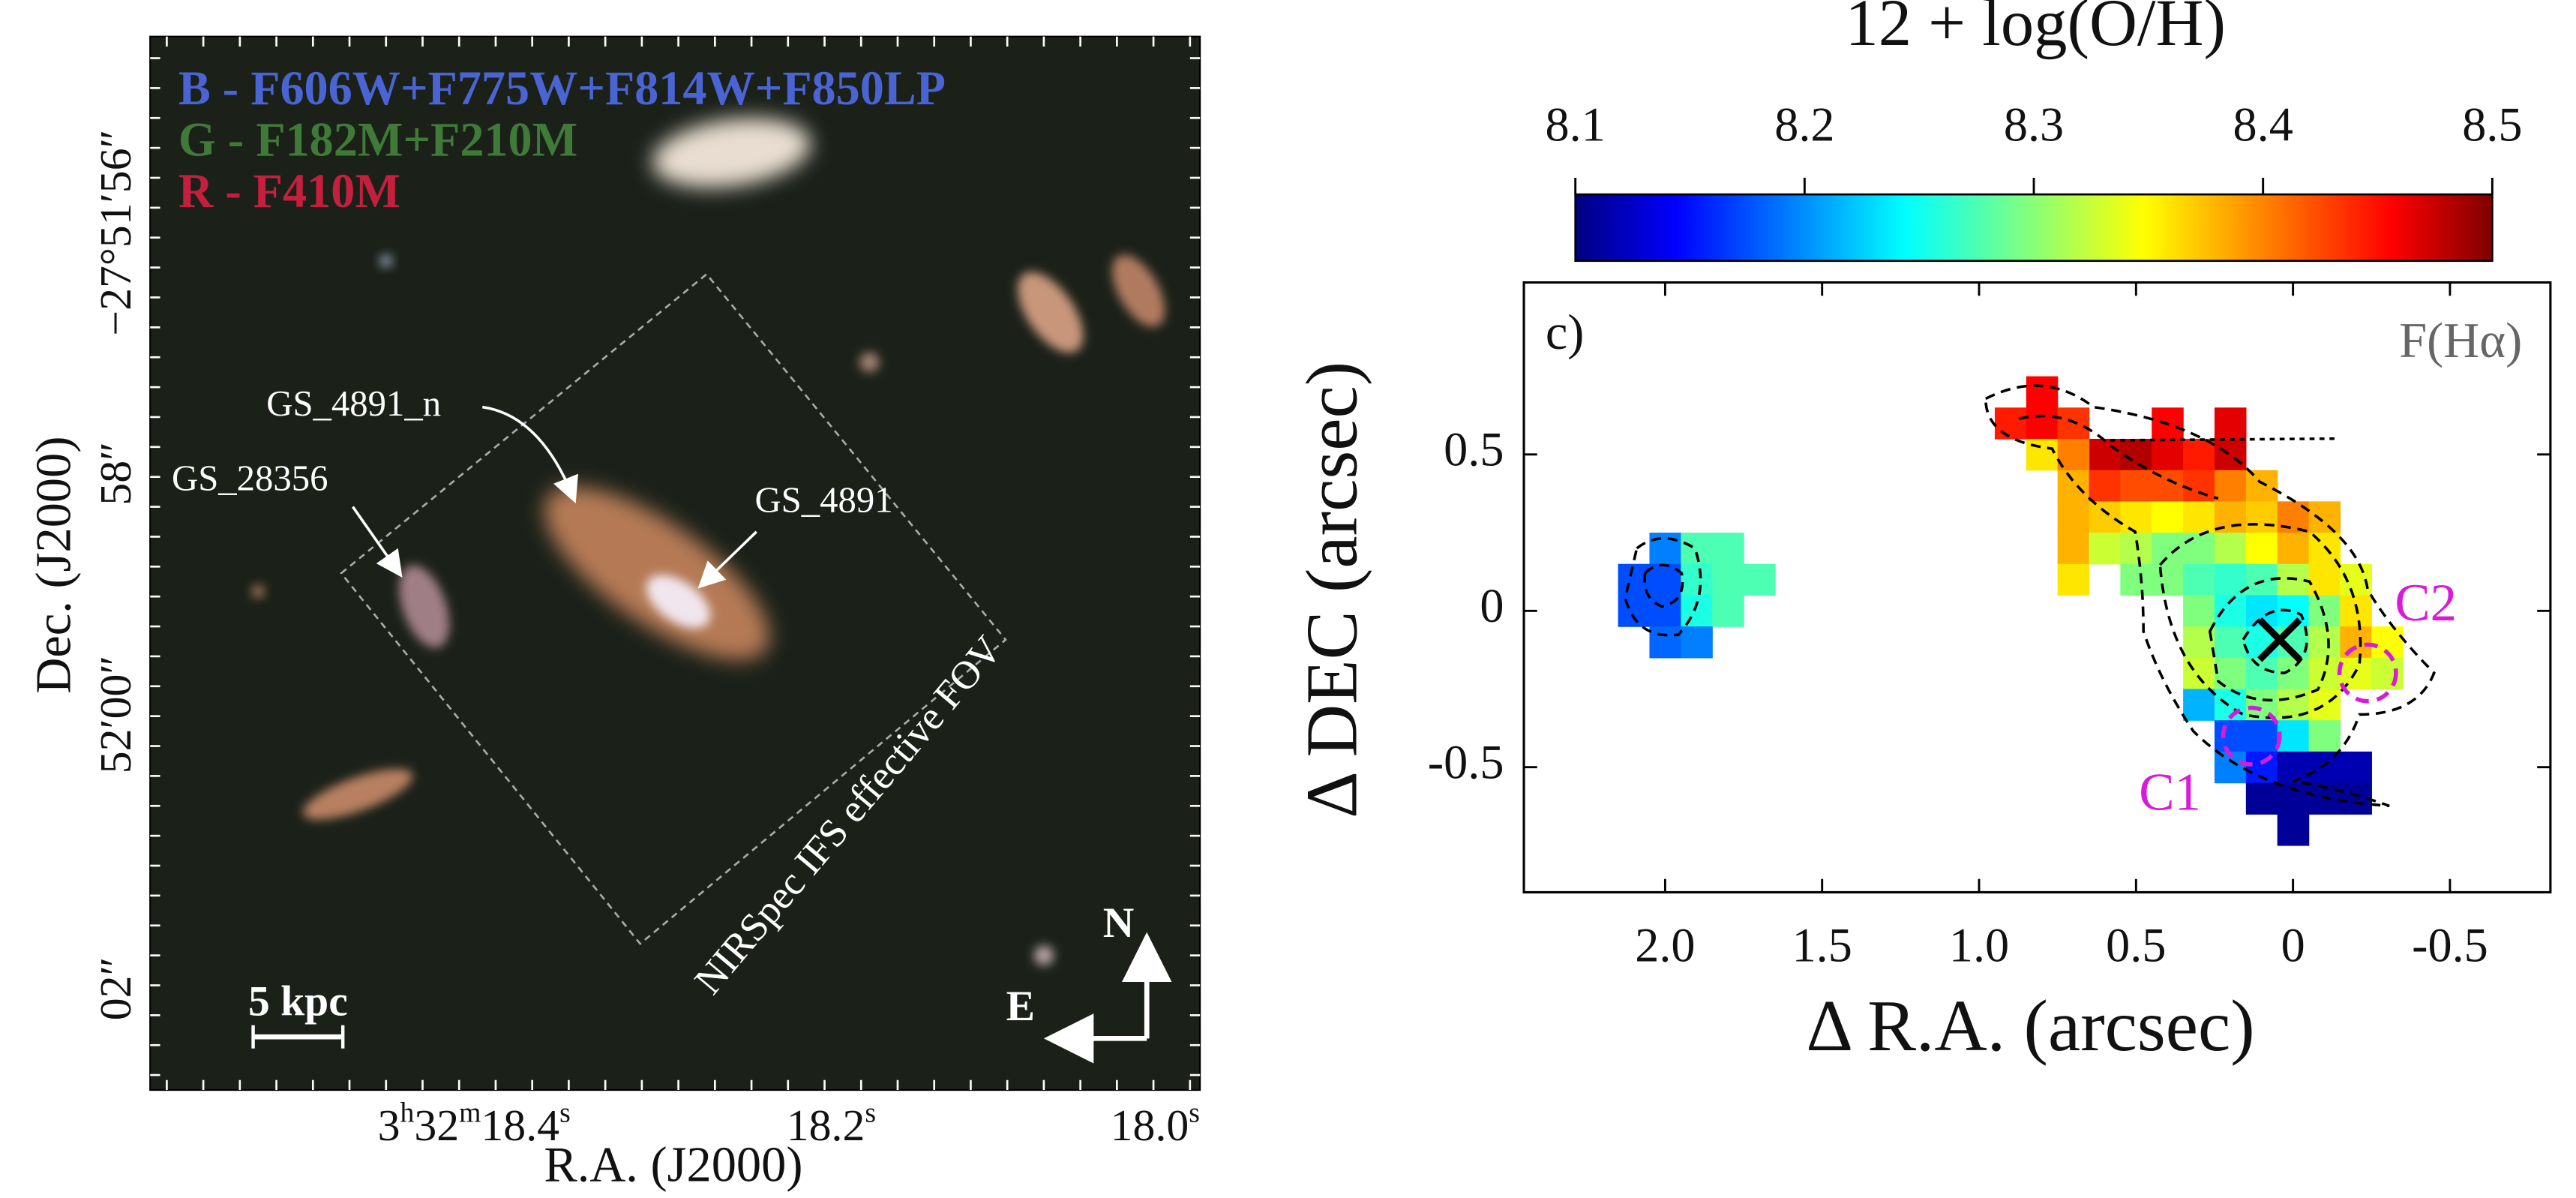 The width and height of the screenshot is (2576, 1198). I want to click on galaxy-label: GS_28356, so click(250, 479).